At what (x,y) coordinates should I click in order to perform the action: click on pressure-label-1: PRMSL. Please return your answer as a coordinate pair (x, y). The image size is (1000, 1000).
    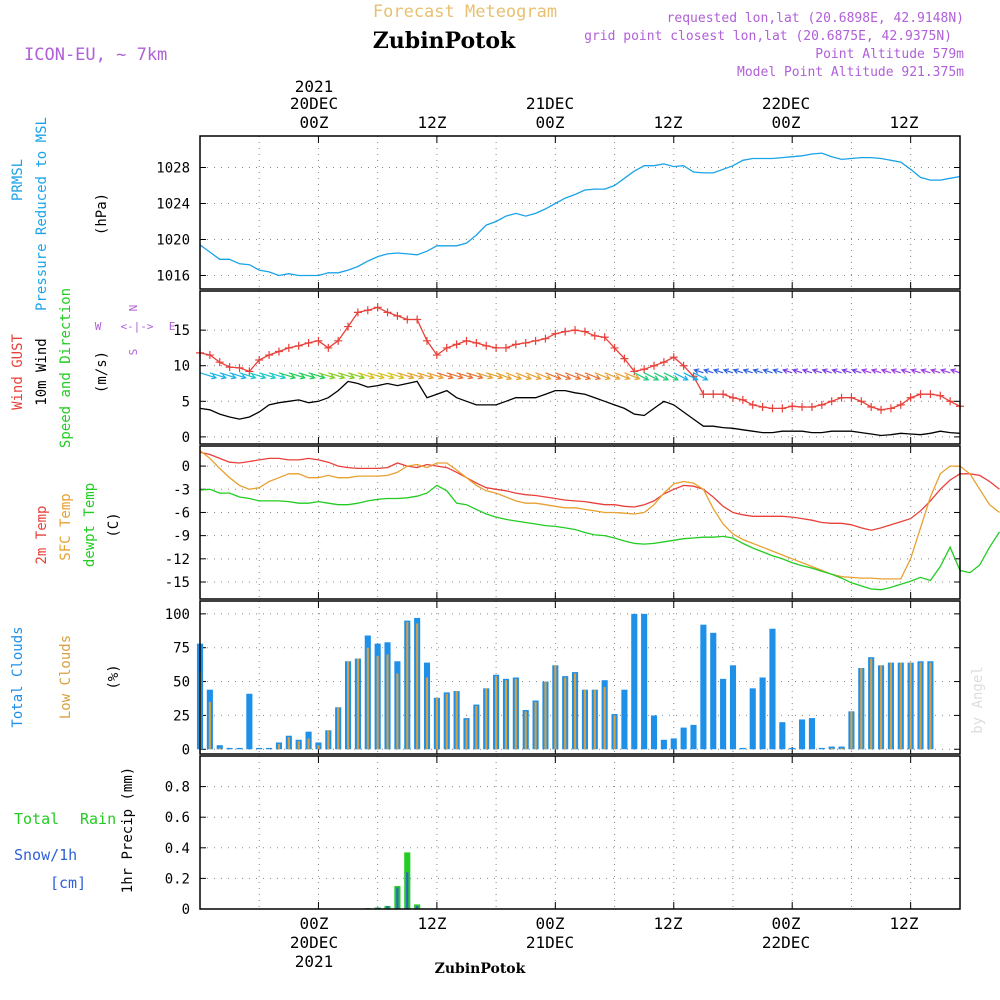
    Looking at the image, I should click on (18, 180).